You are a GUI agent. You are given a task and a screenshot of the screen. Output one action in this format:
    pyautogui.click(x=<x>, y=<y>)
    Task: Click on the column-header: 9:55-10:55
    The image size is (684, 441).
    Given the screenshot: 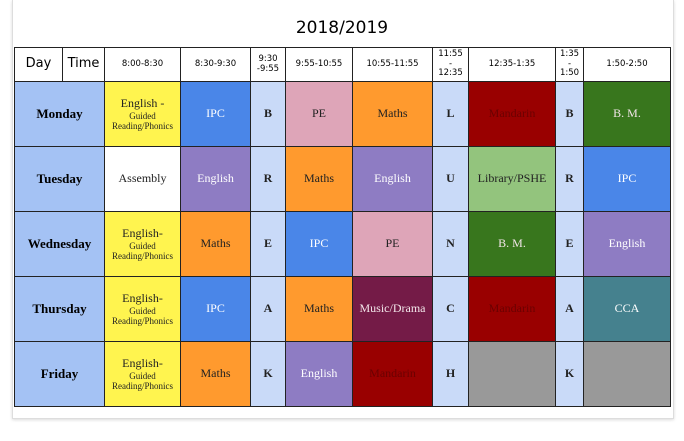 What is the action you would take?
    pyautogui.click(x=319, y=64)
    